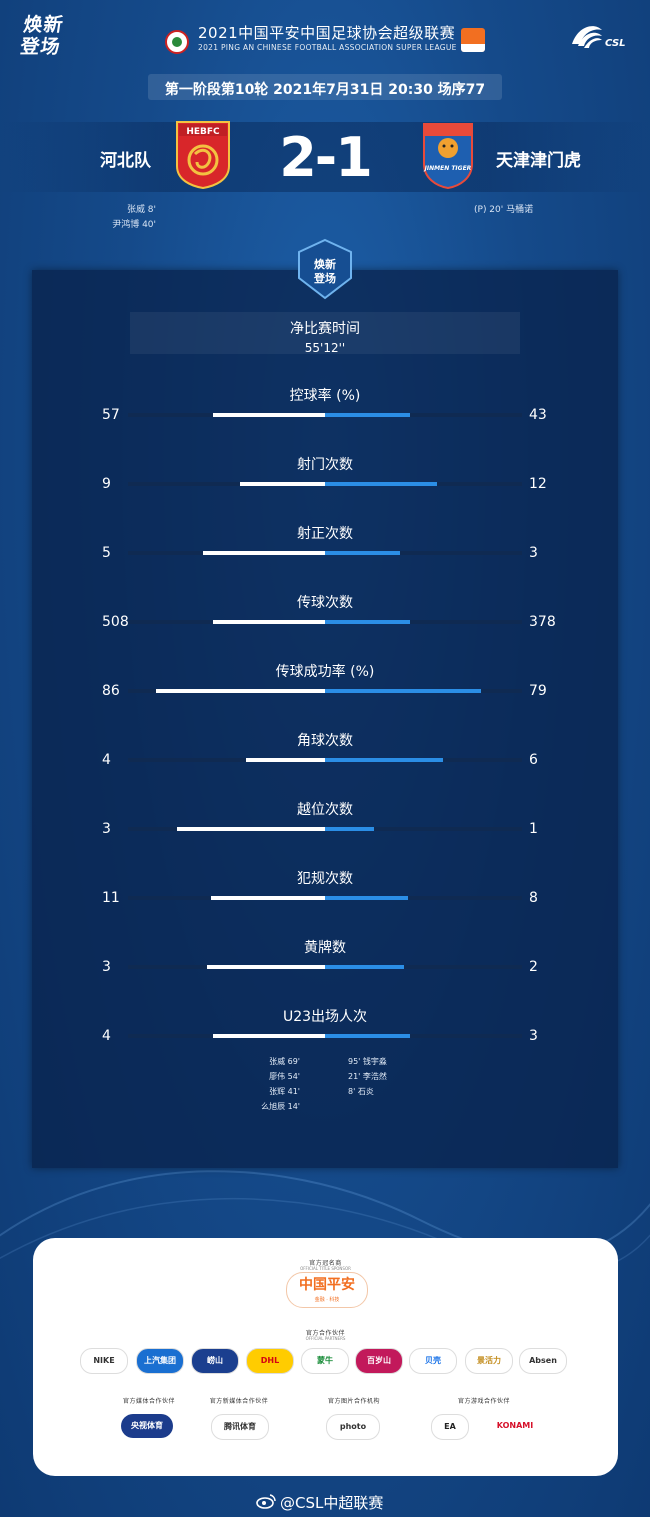 Image resolution: width=650 pixels, height=1517 pixels. What do you see at coordinates (111, 415) in the screenshot?
I see `stat-home-value: 57` at bounding box center [111, 415].